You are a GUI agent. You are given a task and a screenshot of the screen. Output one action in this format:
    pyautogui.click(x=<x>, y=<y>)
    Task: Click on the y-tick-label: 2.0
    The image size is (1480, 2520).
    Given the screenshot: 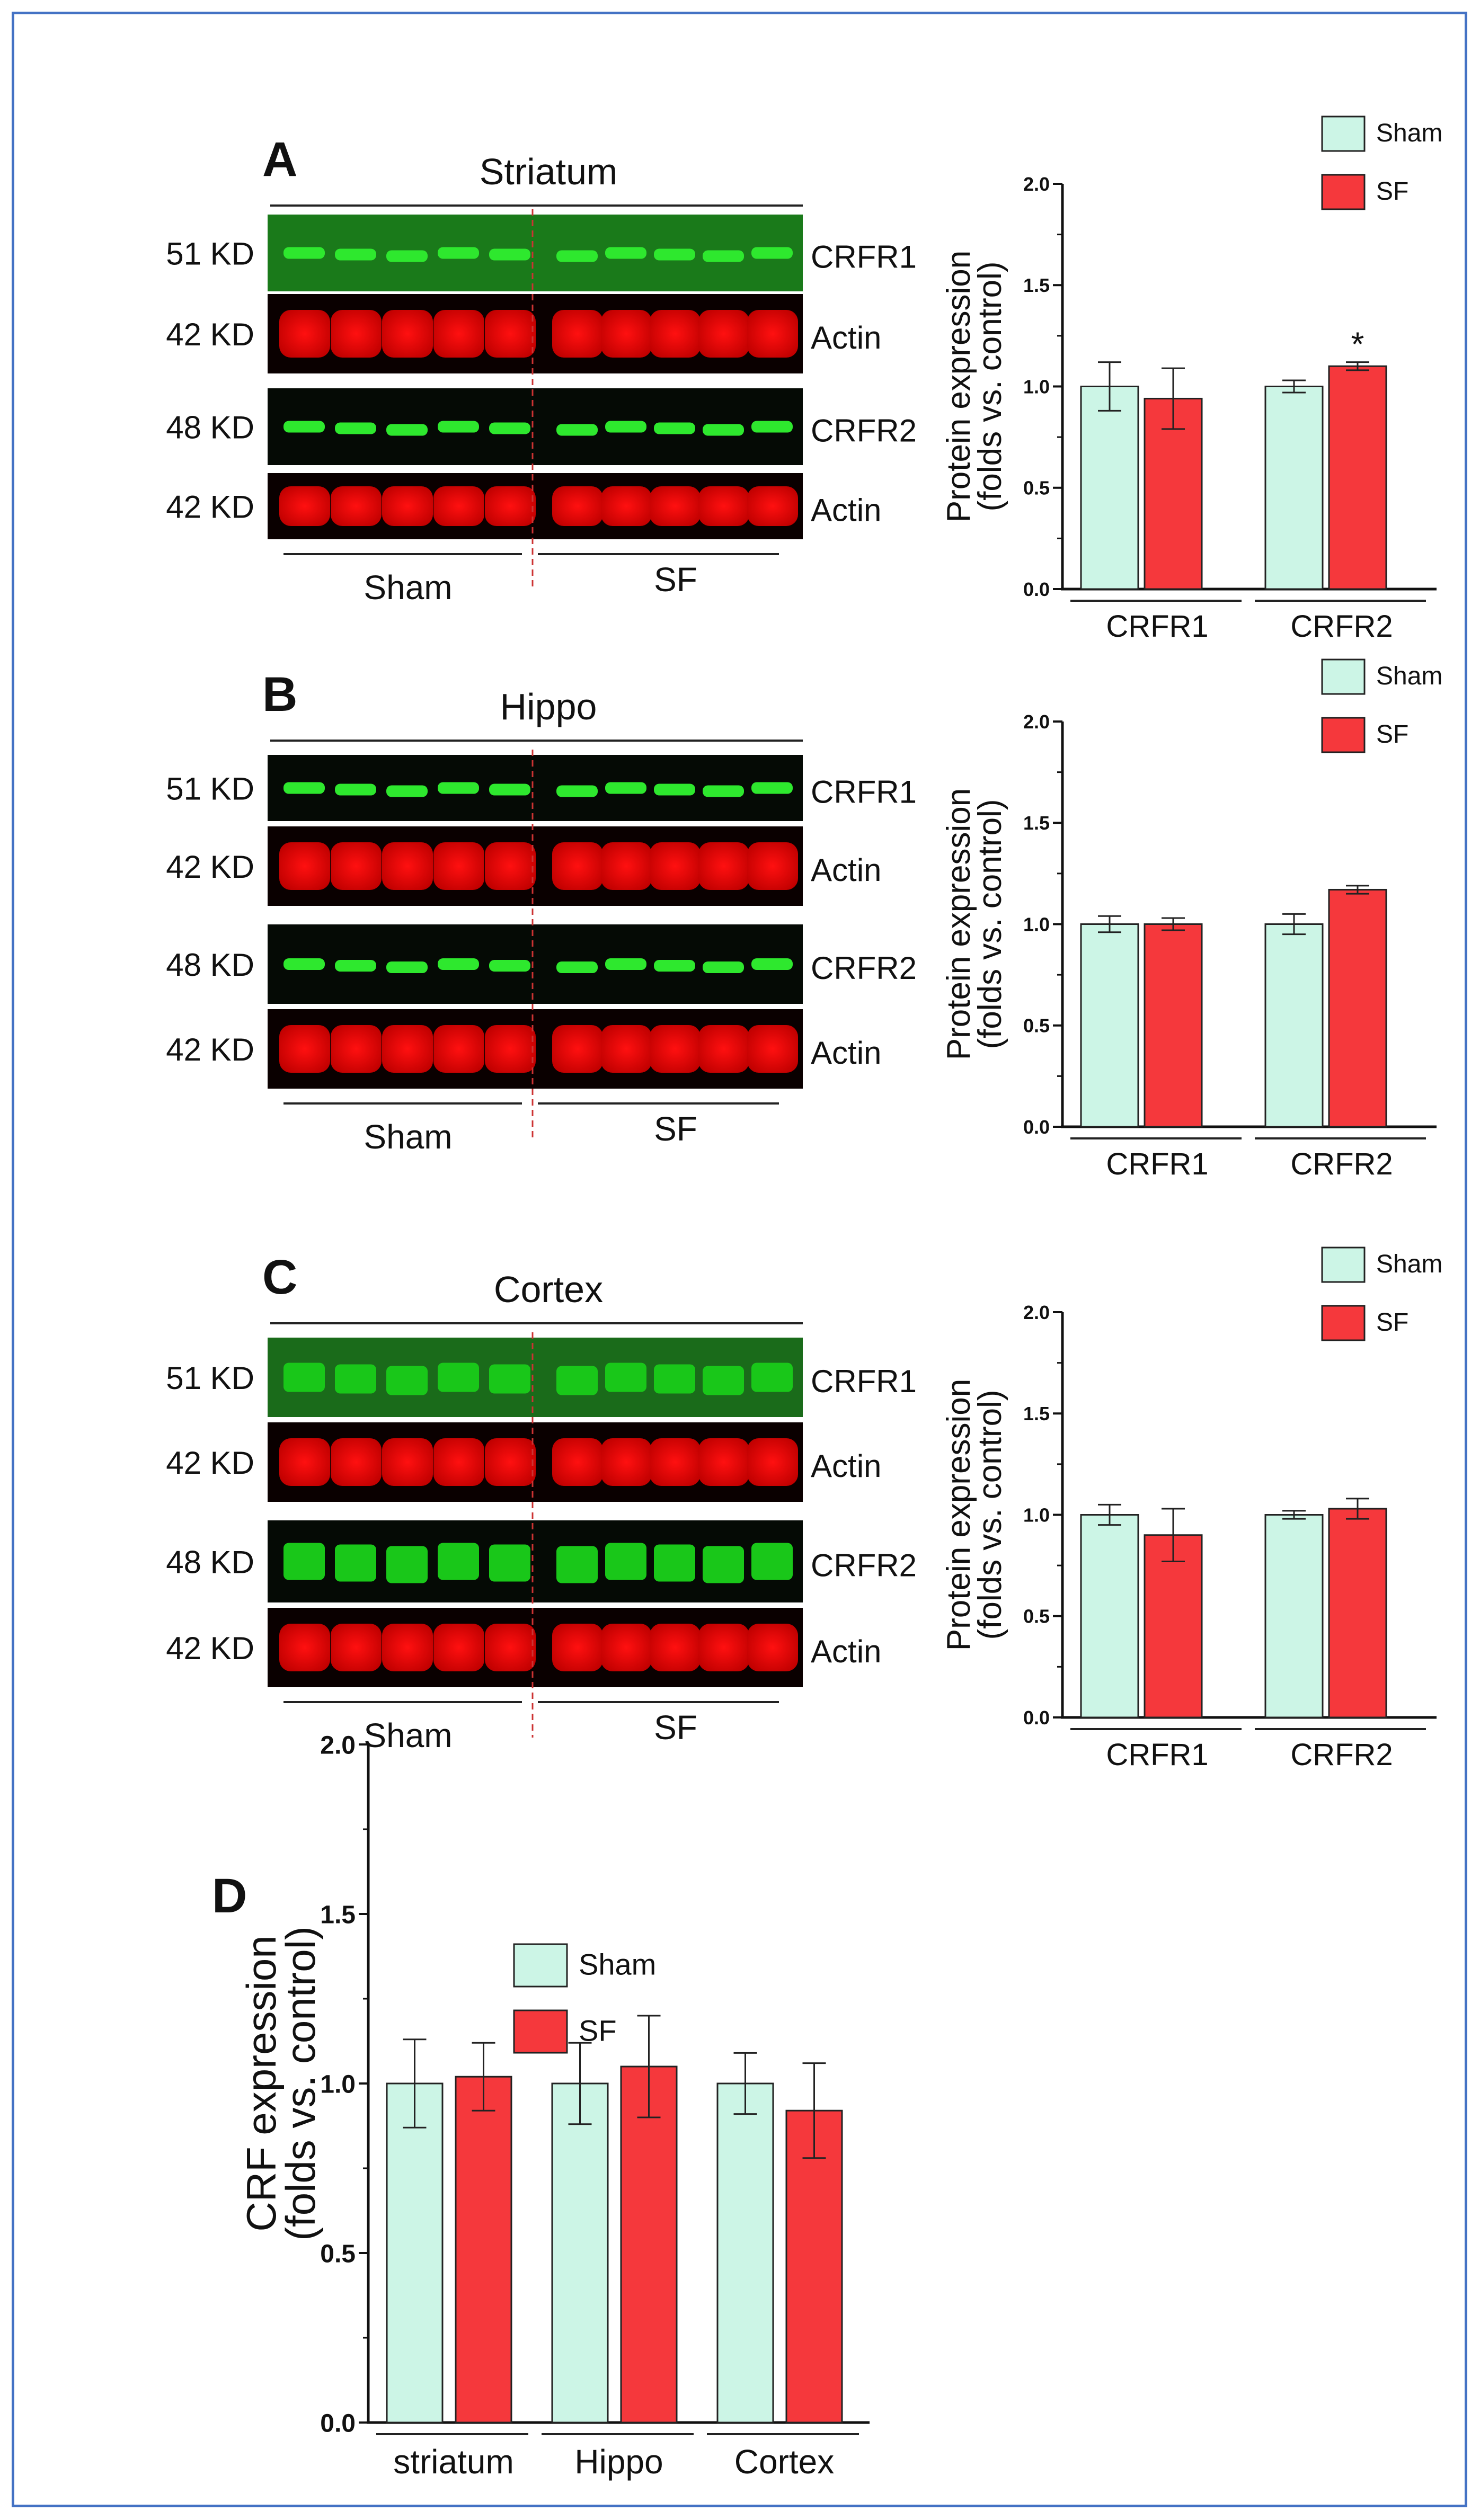 What is the action you would take?
    pyautogui.click(x=1036, y=1312)
    